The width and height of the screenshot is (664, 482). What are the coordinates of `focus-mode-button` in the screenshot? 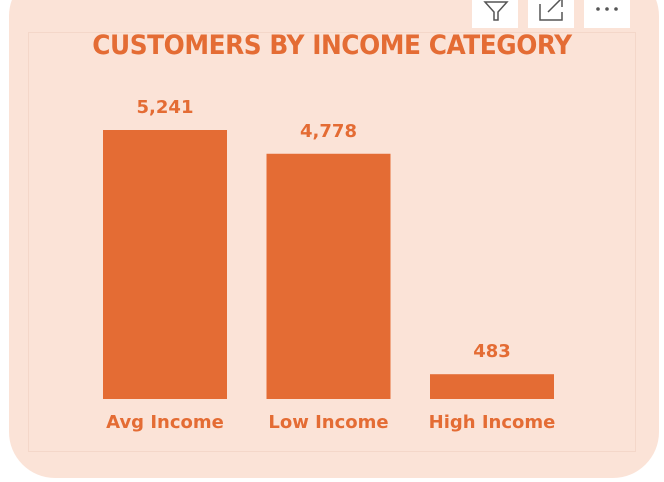 It's located at (551, 14).